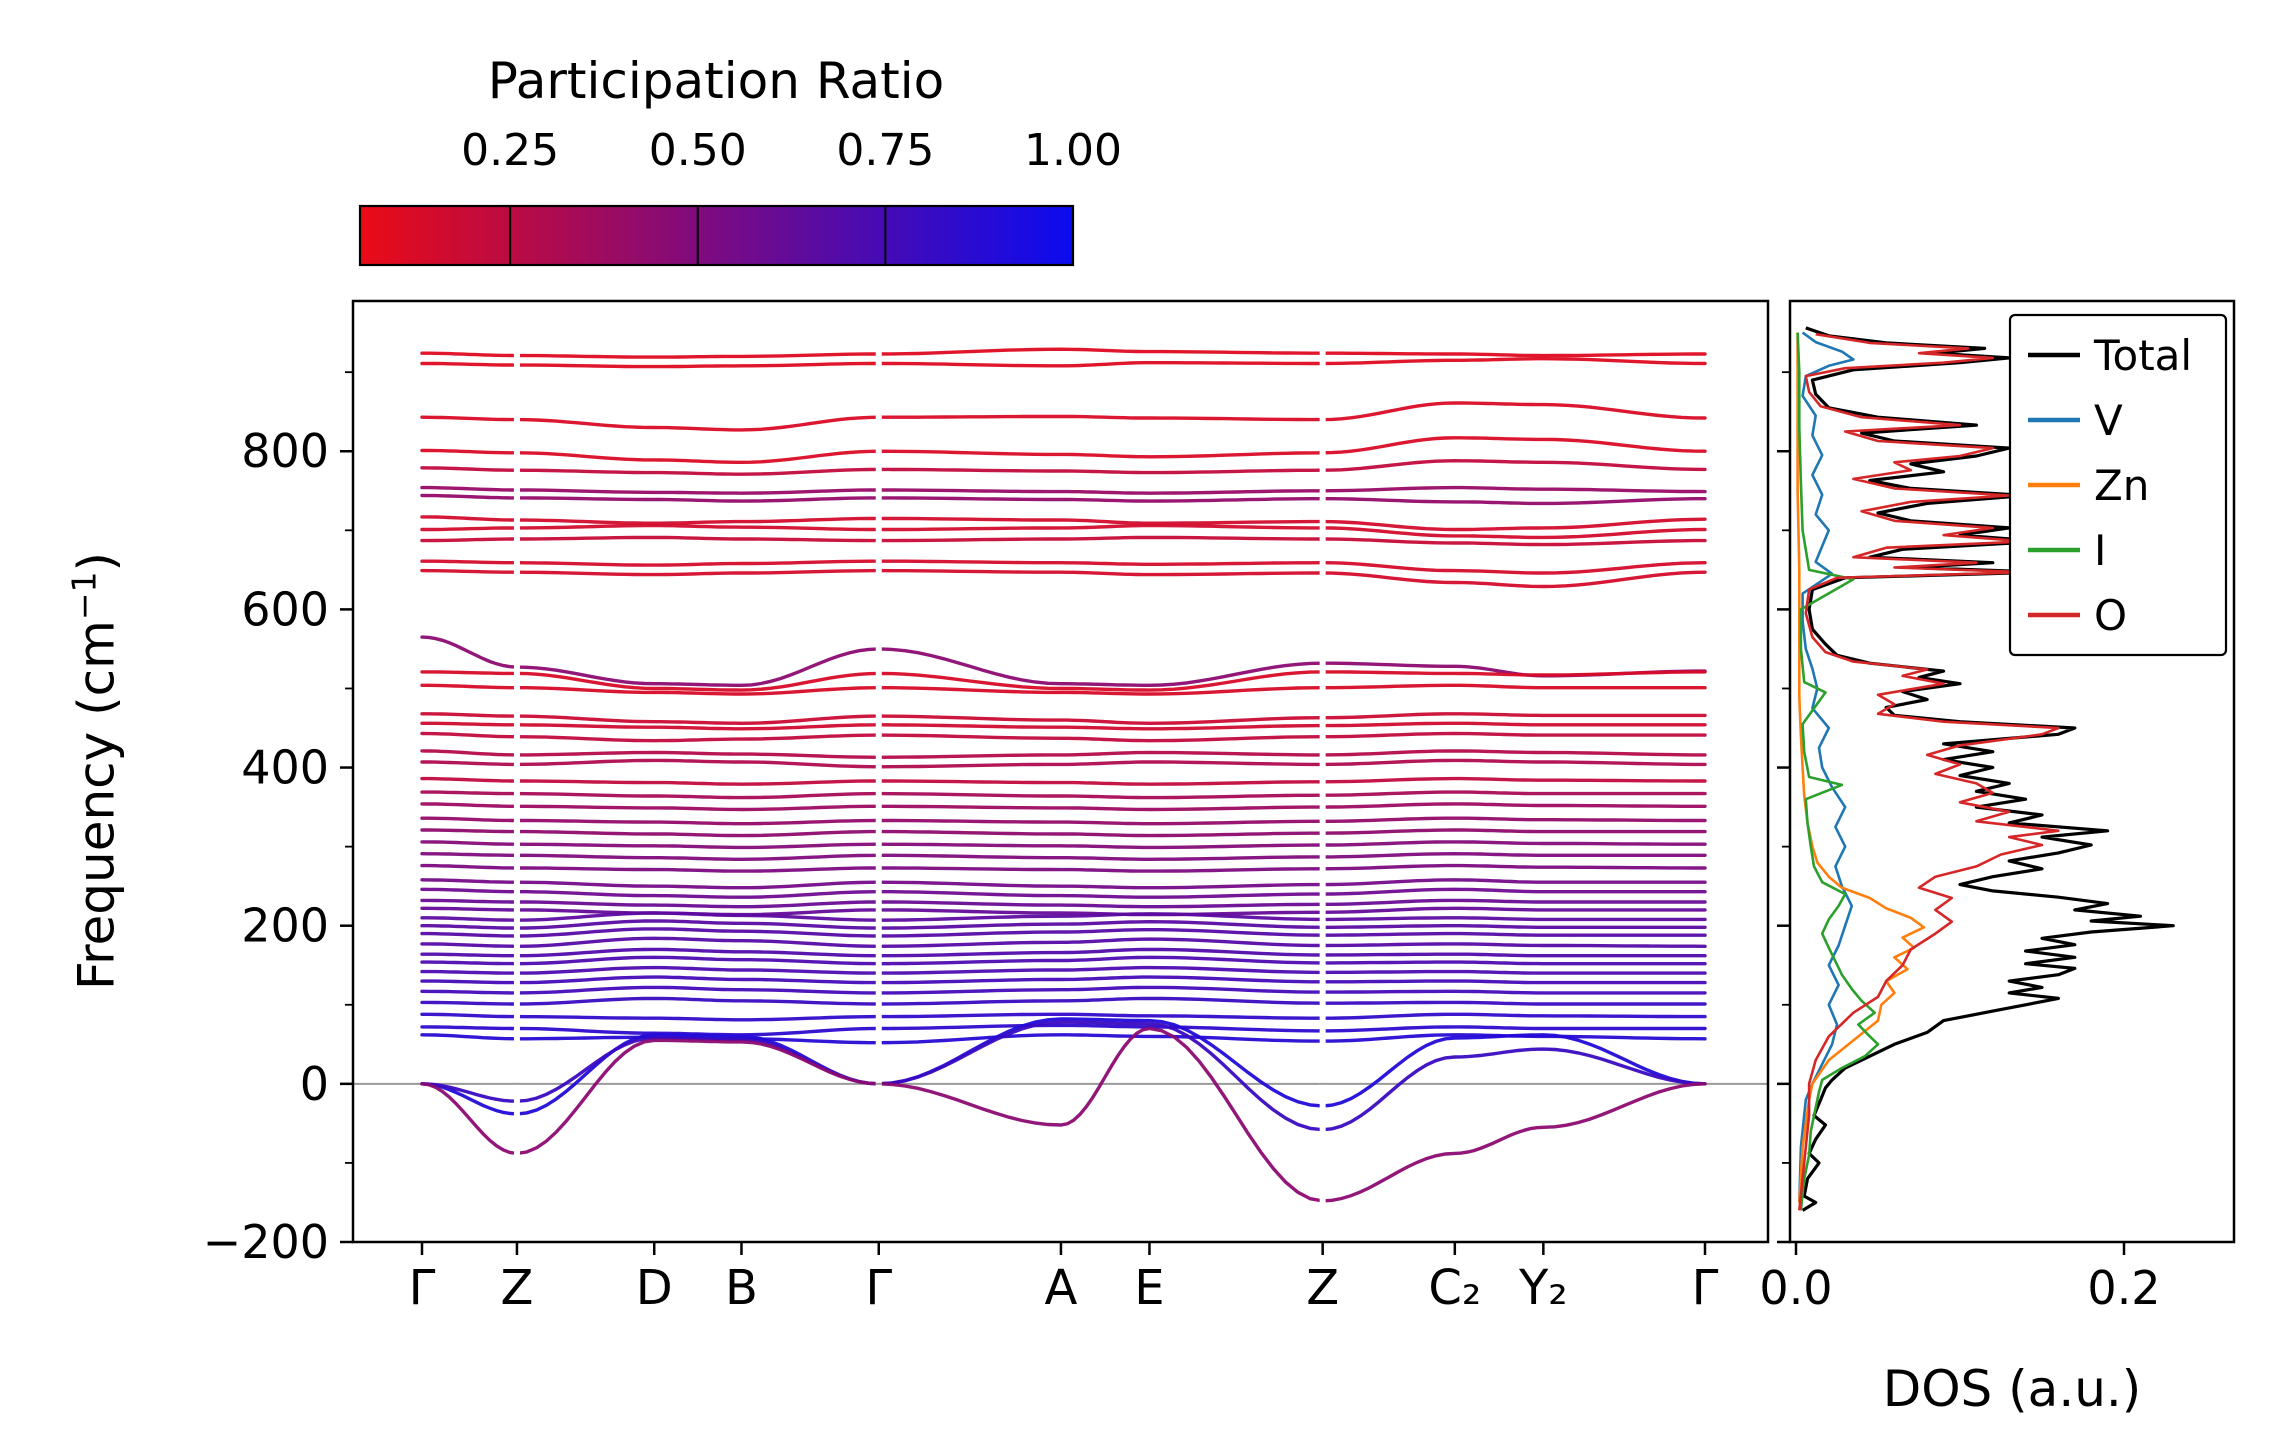 Image resolution: width=2271 pixels, height=1455 pixels. Describe the element at coordinates (285, 609) in the screenshot. I see `y-tick-label: 600` at that location.